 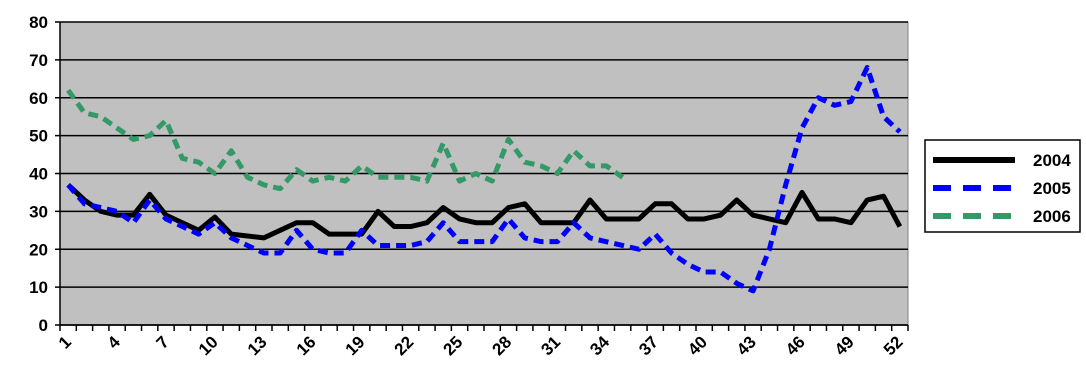 What do you see at coordinates (43, 325) in the screenshot?
I see `y-tick-label: 0` at bounding box center [43, 325].